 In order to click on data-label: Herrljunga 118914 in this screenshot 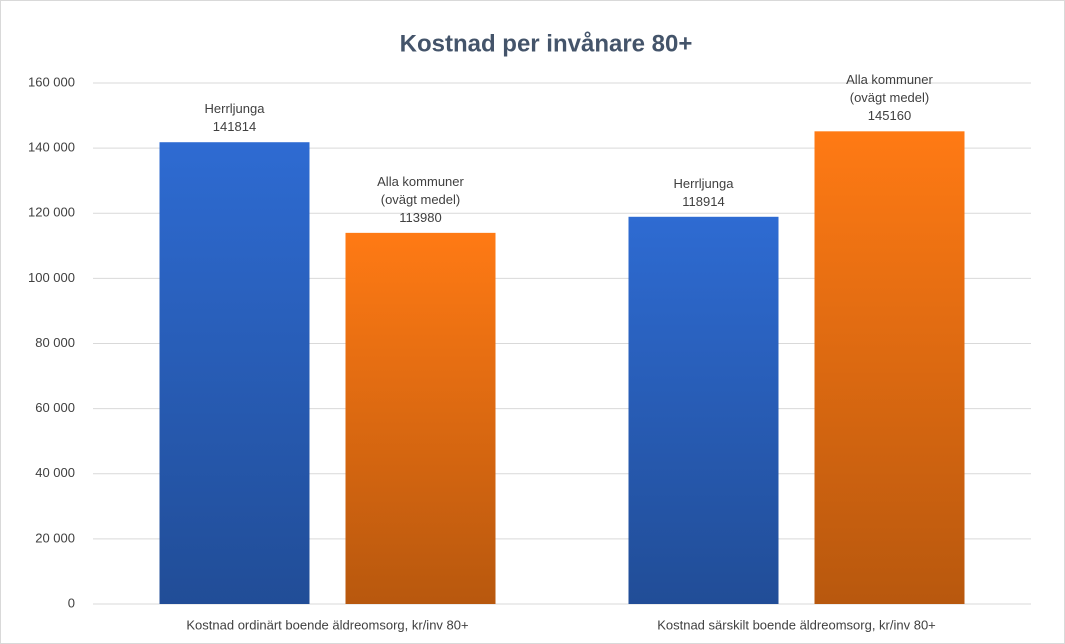, I will do `click(704, 193)`.